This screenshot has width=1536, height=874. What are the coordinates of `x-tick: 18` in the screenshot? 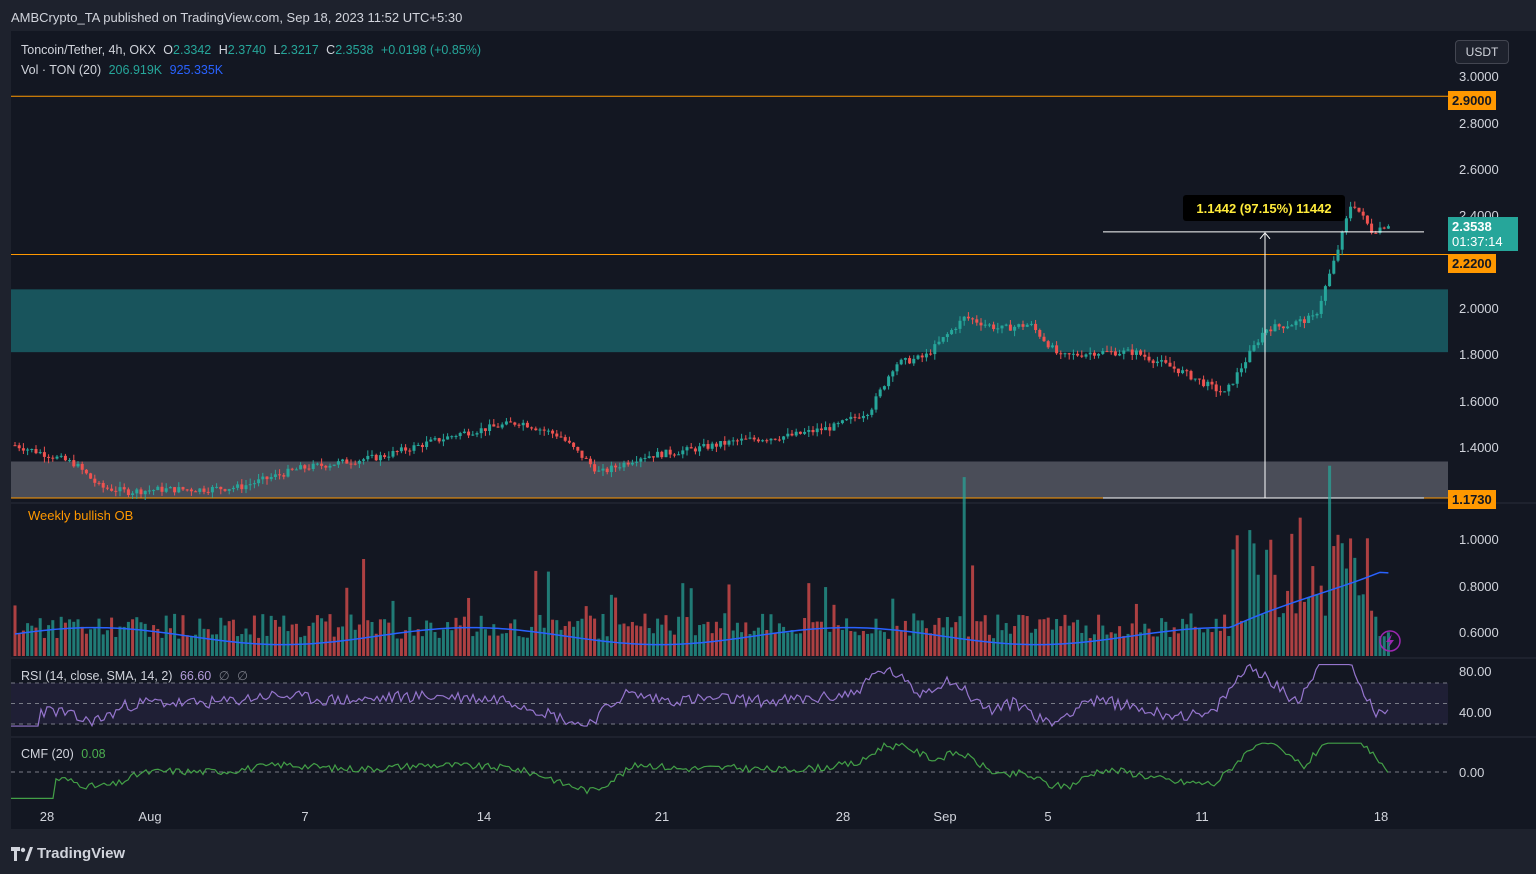 It's located at (1381, 816).